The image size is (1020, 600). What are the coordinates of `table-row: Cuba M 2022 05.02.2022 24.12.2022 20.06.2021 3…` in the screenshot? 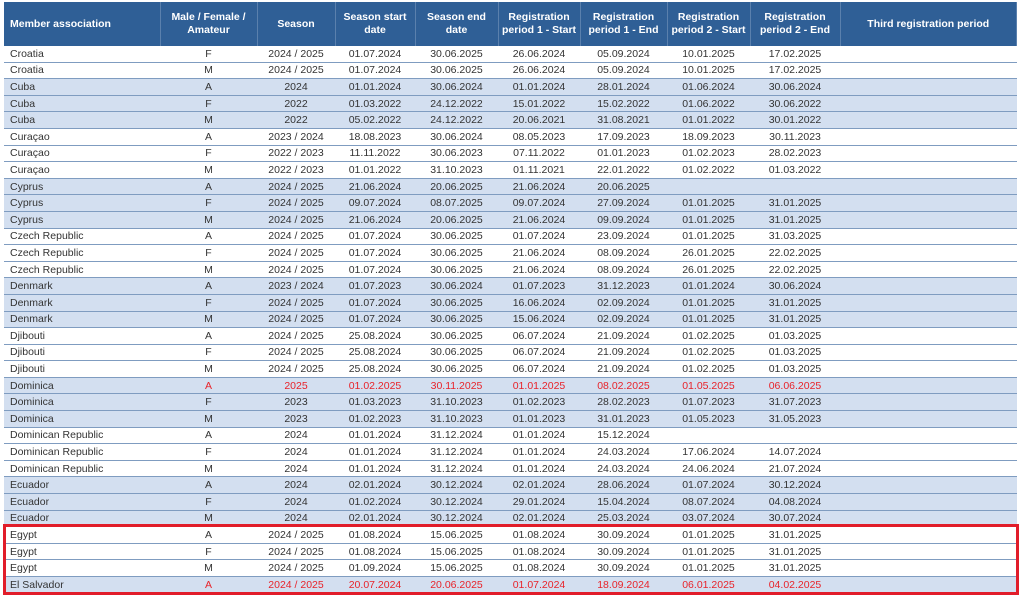 It's located at (510, 120).